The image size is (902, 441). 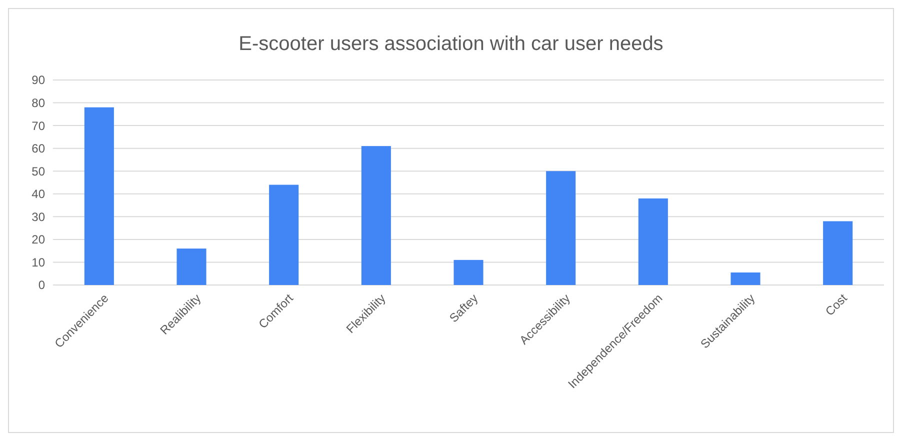 What do you see at coordinates (39, 125) in the screenshot?
I see `y-tick-label: 70` at bounding box center [39, 125].